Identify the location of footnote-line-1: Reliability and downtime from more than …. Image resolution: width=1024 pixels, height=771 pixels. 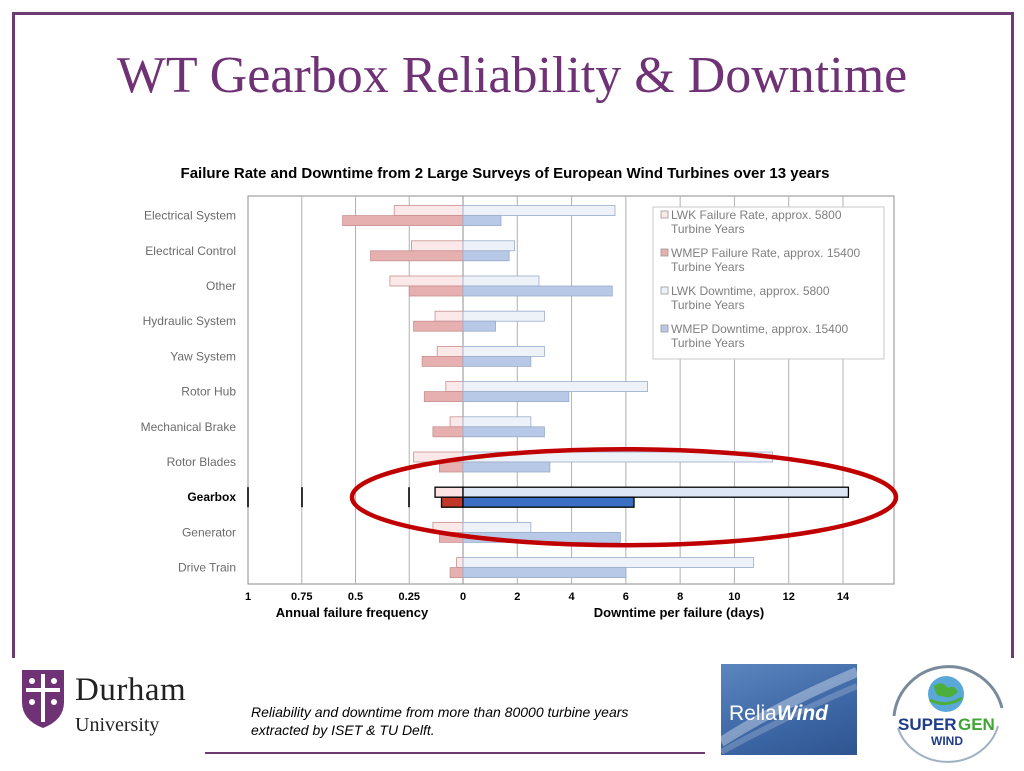
(440, 712).